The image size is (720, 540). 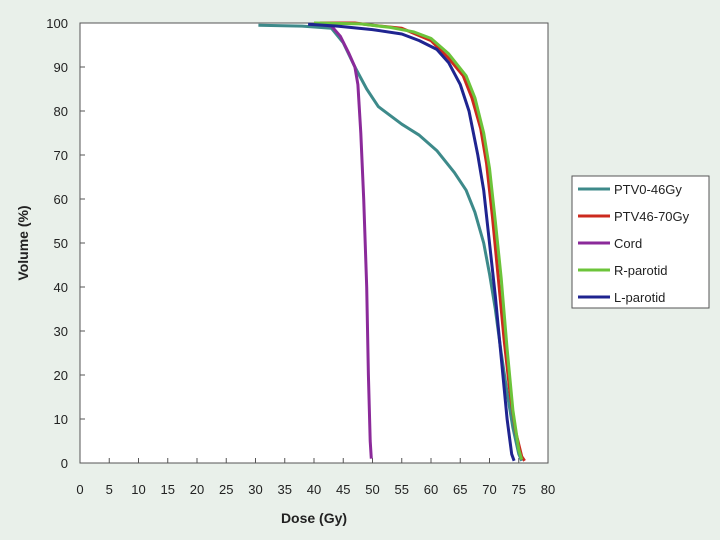 I want to click on y-tick-label: 100, so click(x=57, y=23).